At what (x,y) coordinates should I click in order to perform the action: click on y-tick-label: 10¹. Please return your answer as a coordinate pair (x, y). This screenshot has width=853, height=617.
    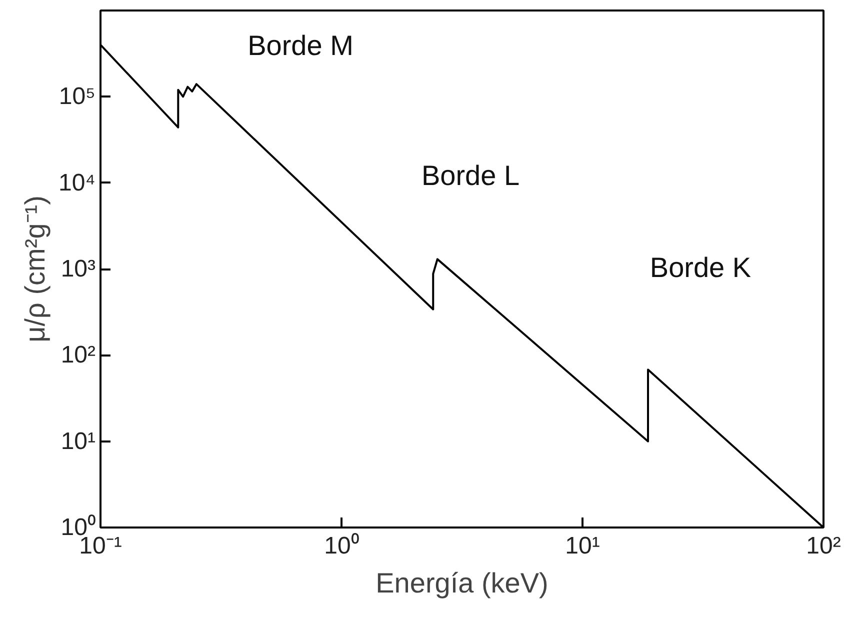
    Looking at the image, I should click on (78, 441).